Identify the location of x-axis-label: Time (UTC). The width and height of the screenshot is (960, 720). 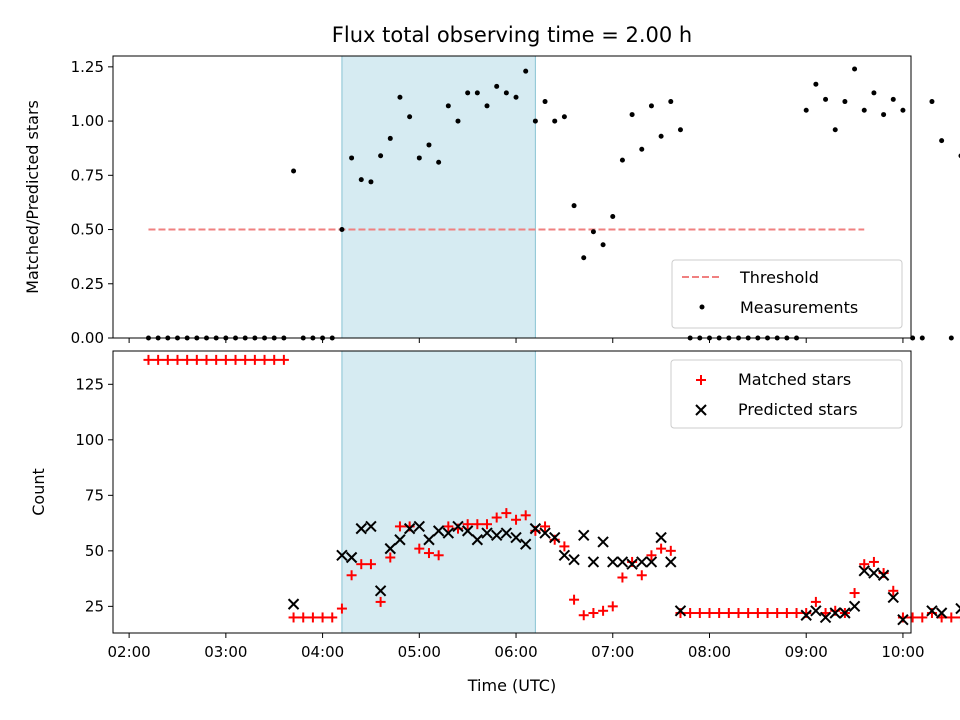
(511, 685).